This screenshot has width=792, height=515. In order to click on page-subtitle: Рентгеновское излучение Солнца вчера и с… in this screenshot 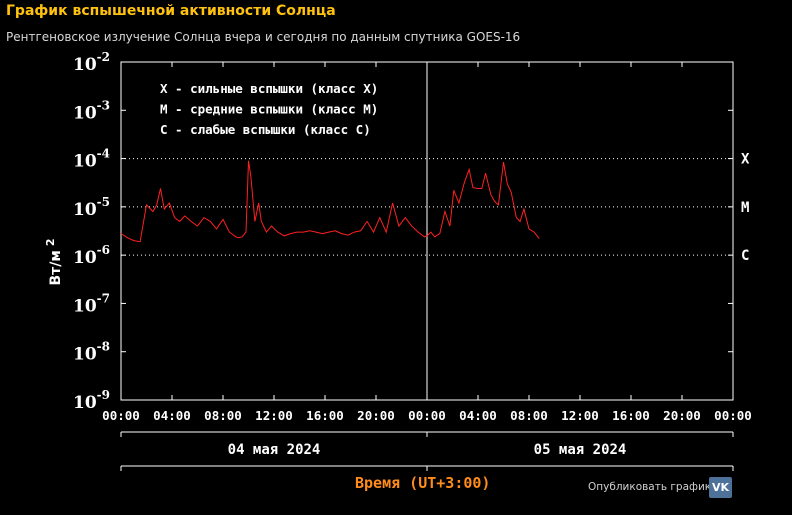, I will do `click(263, 37)`.